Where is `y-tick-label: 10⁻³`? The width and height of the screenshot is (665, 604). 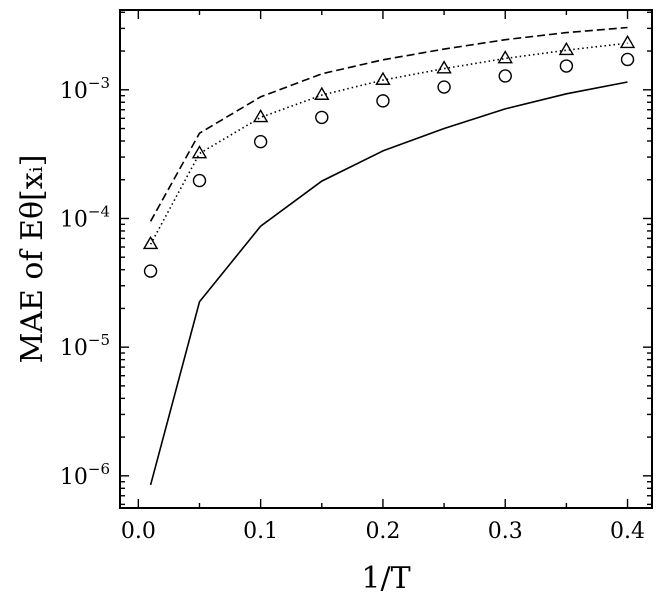 y-tick-label: 10⁻³ is located at coordinates (85, 89).